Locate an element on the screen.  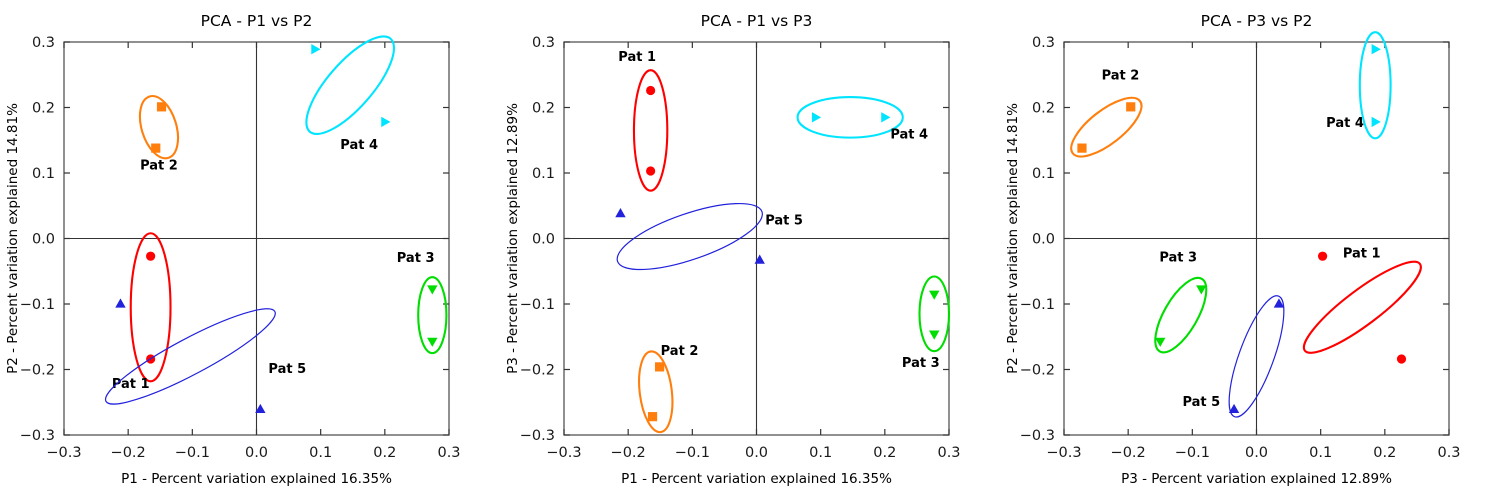
group-label-pat-2: Pat 2 is located at coordinates (159, 166).